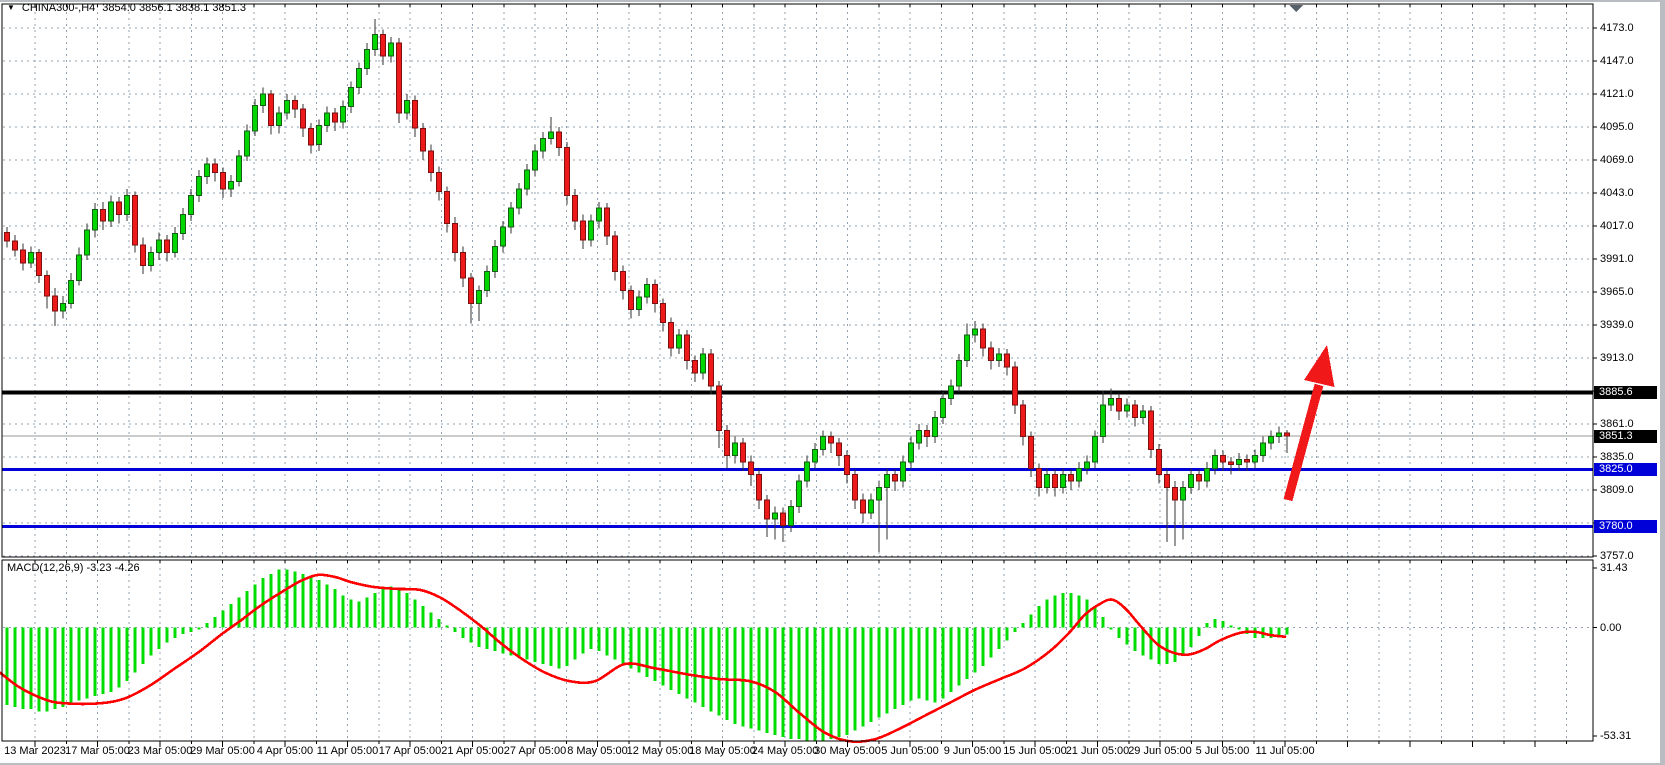 This screenshot has width=1665, height=765. What do you see at coordinates (722, 751) in the screenshot?
I see `time-tick-label: 18 May 05:00` at bounding box center [722, 751].